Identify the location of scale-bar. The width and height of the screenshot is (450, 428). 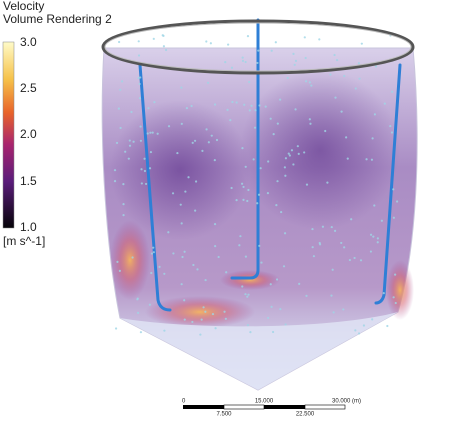
(264, 407).